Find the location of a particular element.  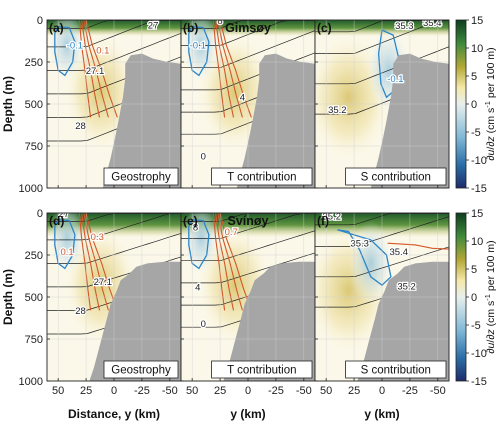

panel-tag: (b) is located at coordinates (190, 28).